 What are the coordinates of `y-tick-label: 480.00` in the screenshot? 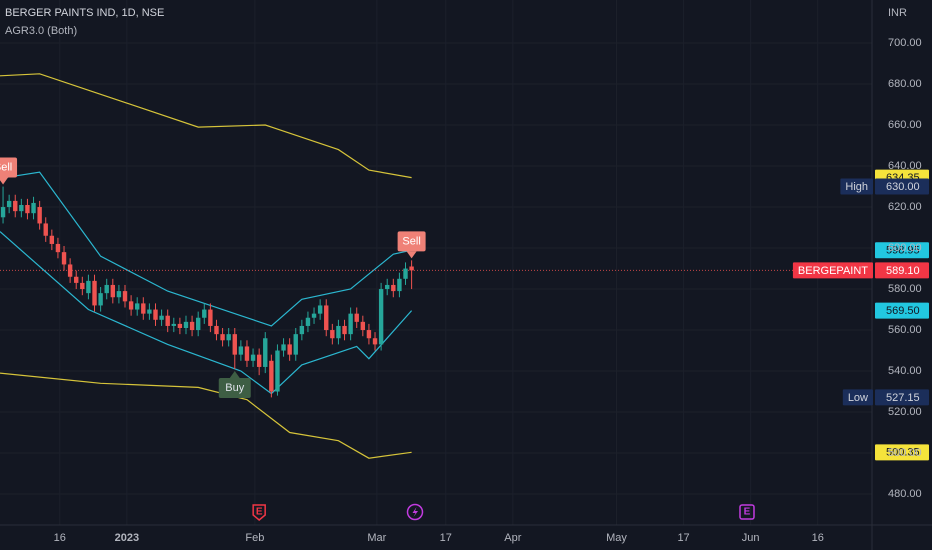 It's located at (905, 494).